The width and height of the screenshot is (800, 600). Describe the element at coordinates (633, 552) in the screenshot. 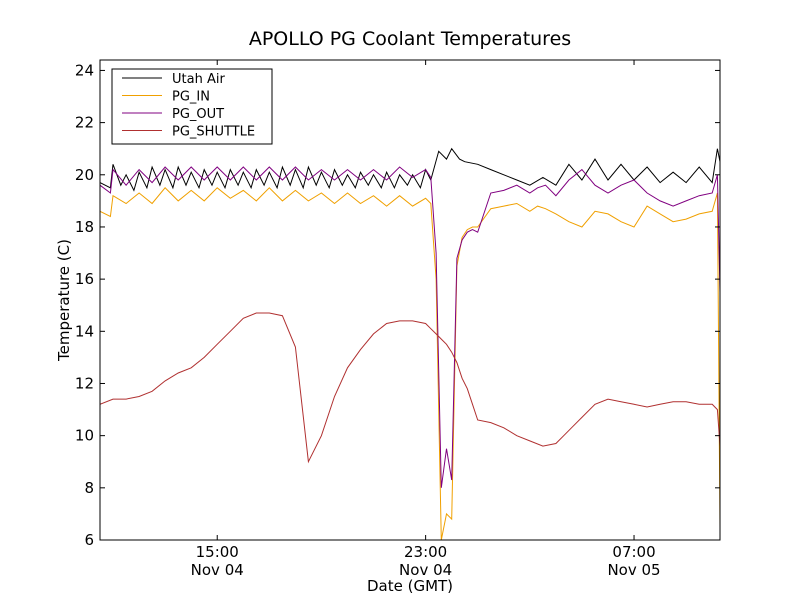

I see `x-tick-time-label: 07:00` at that location.